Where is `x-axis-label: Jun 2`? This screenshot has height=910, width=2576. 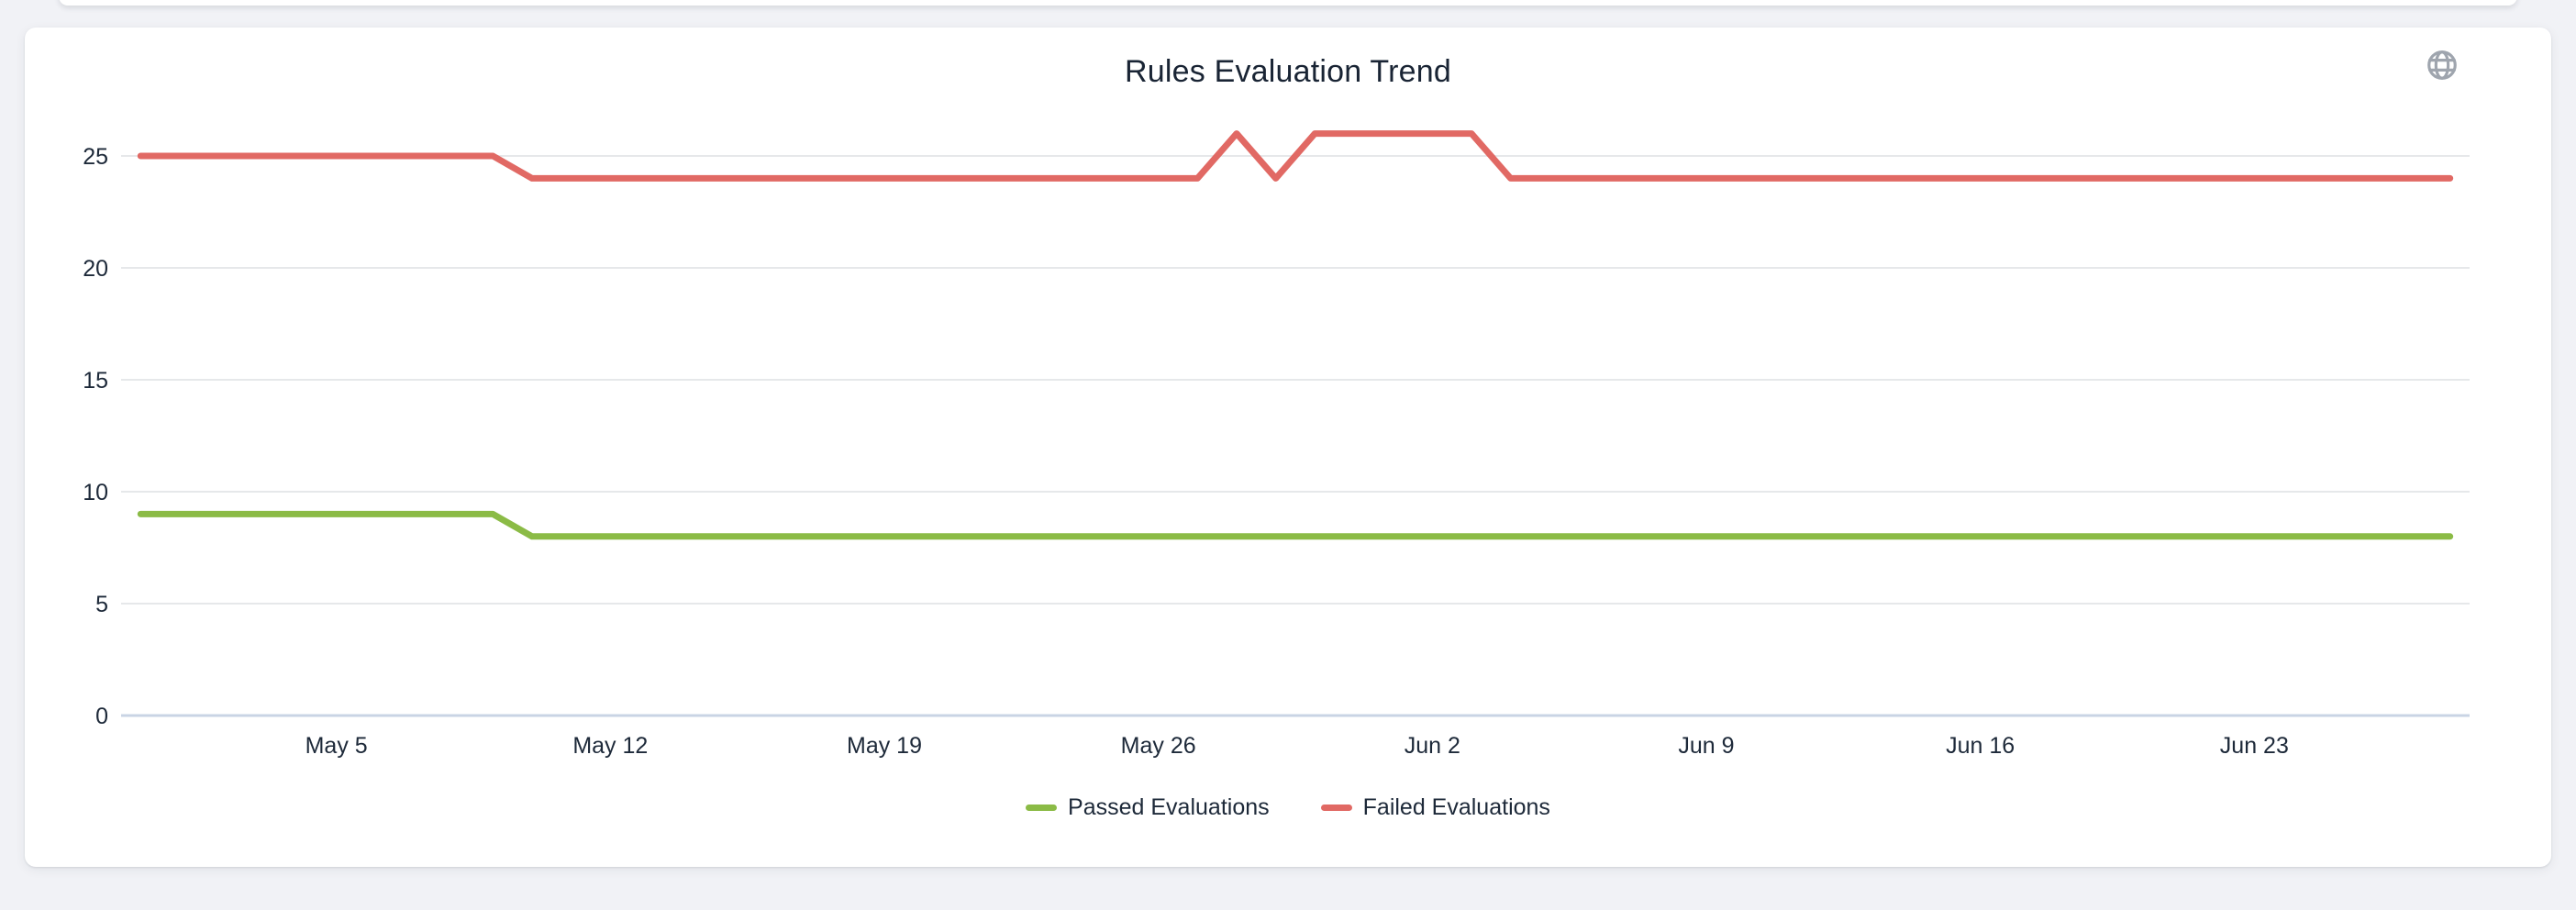 x-axis-label: Jun 2 is located at coordinates (1432, 746).